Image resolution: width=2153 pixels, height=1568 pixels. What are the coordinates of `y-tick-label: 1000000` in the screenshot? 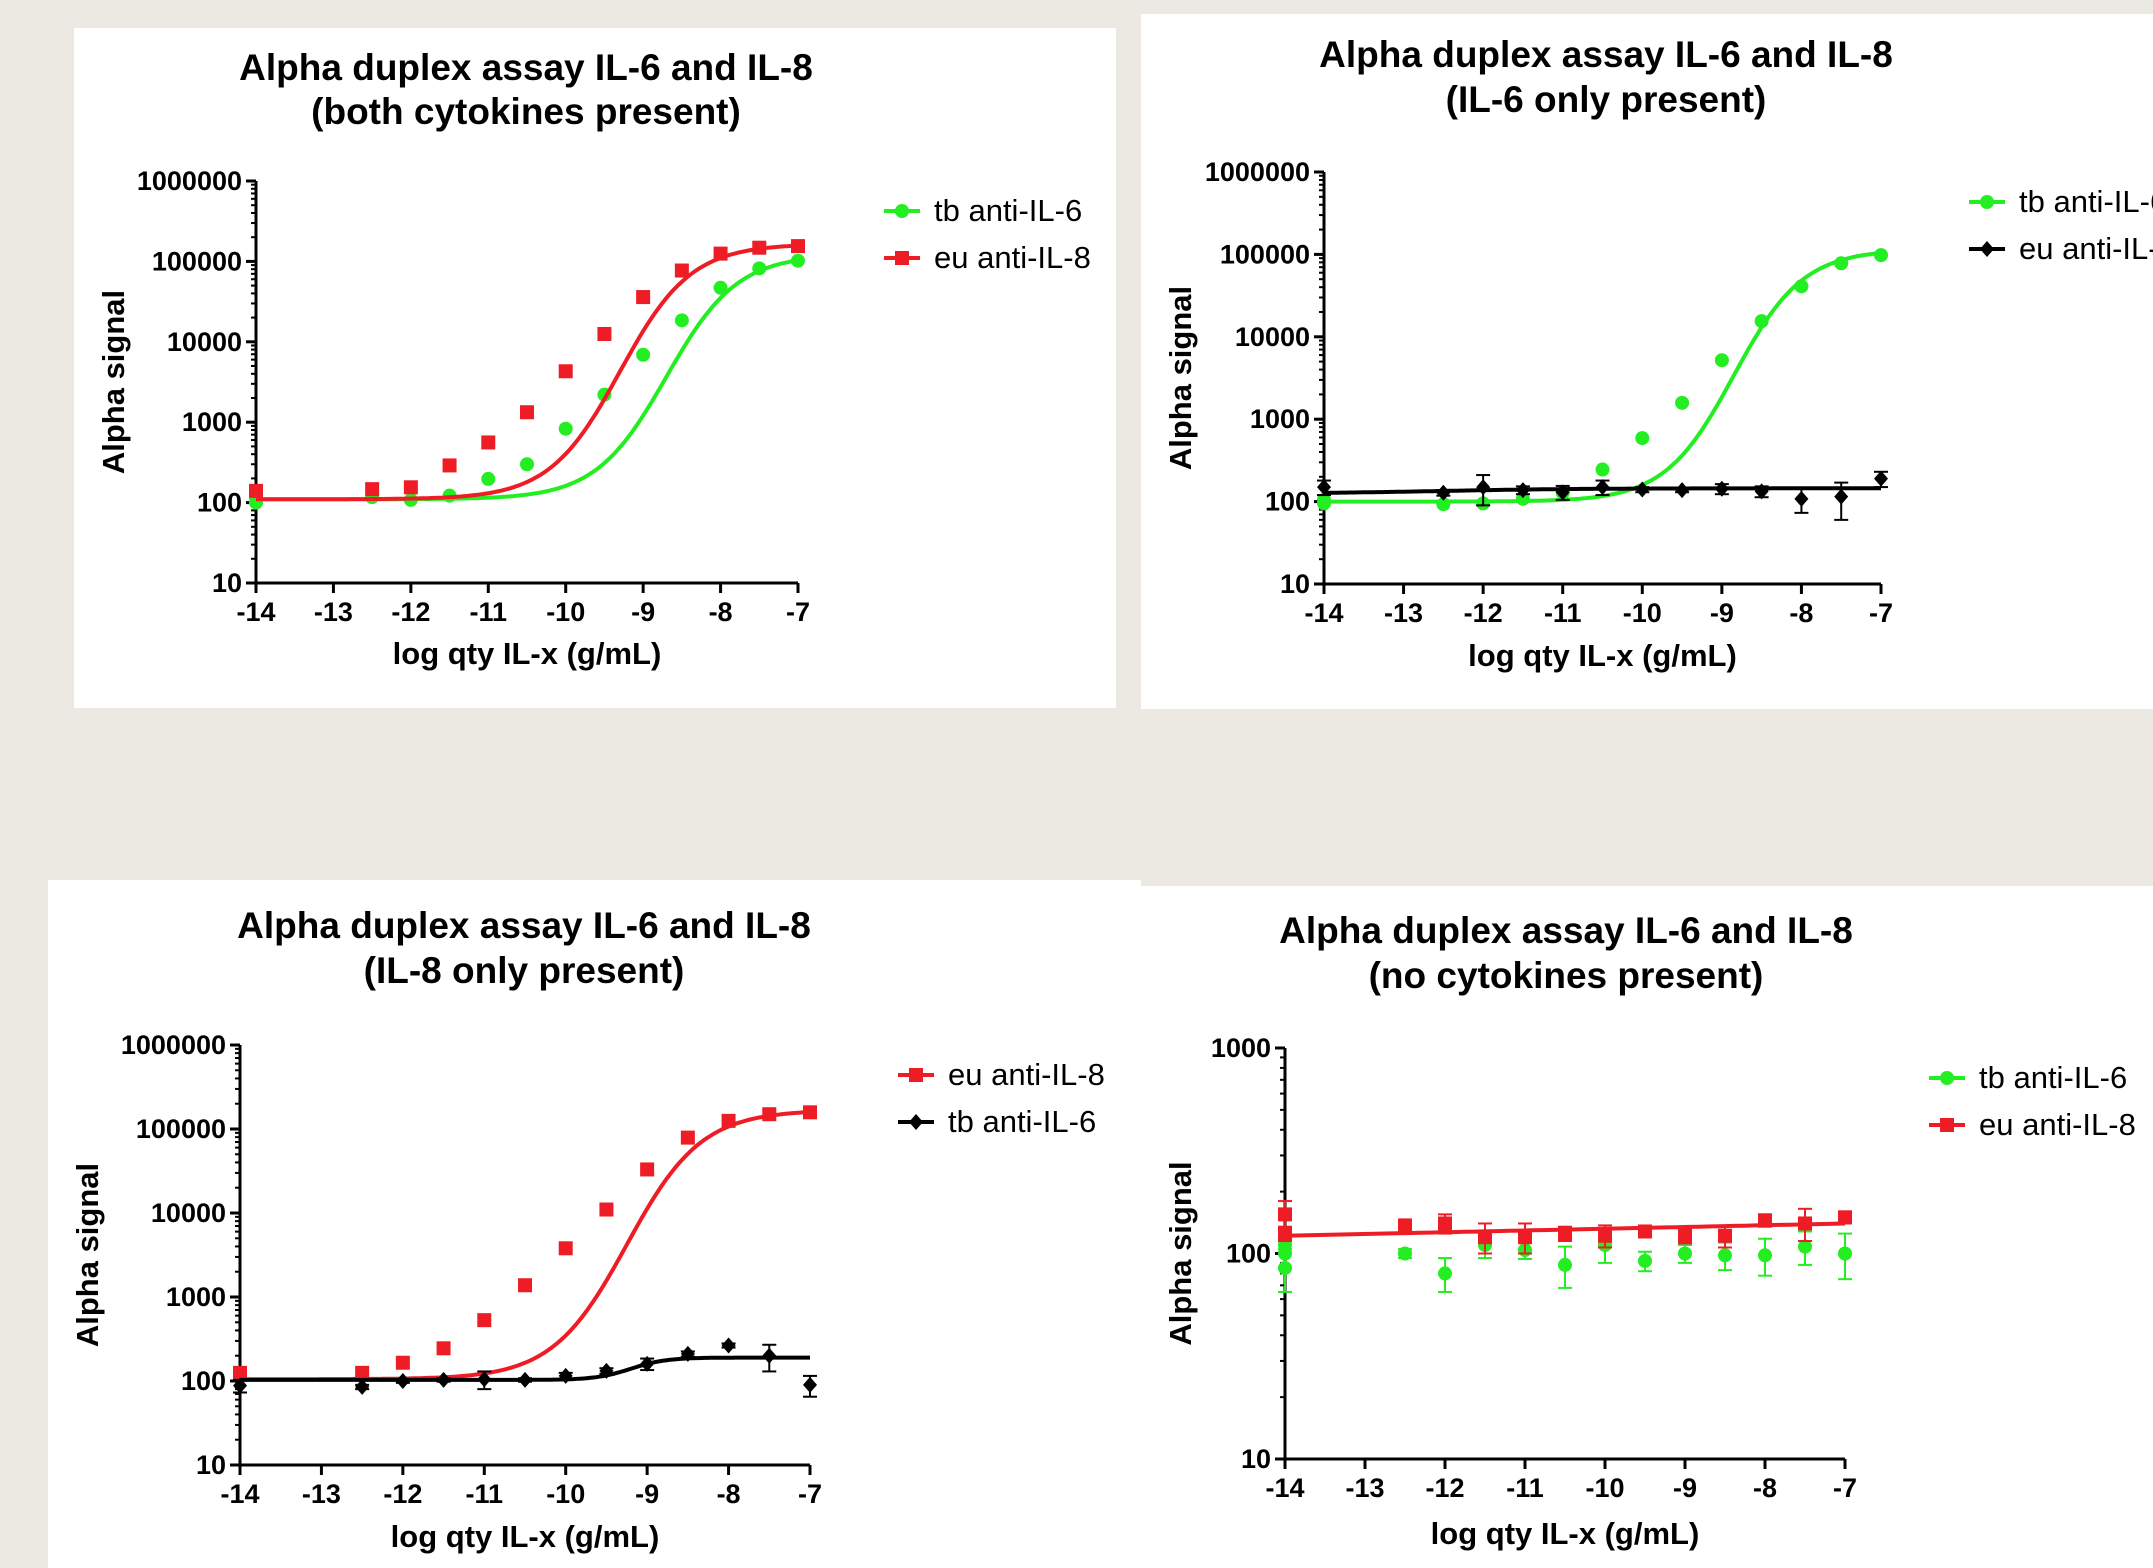 It's located at (189, 181).